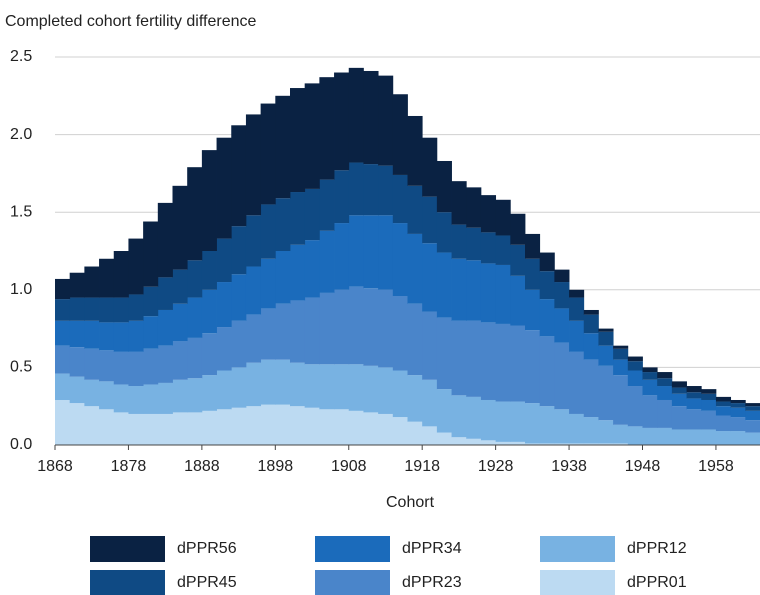 The width and height of the screenshot is (760, 595). I want to click on legend-label: dPPR34, so click(432, 548).